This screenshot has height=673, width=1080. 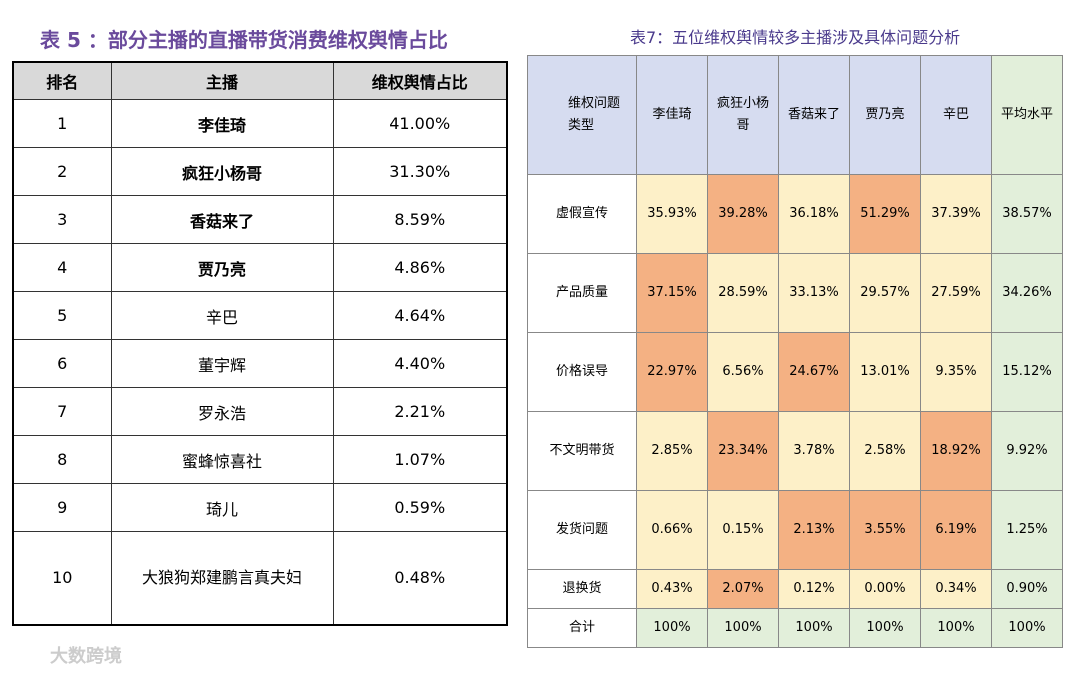 I want to click on cell: 0.66%, so click(x=672, y=530).